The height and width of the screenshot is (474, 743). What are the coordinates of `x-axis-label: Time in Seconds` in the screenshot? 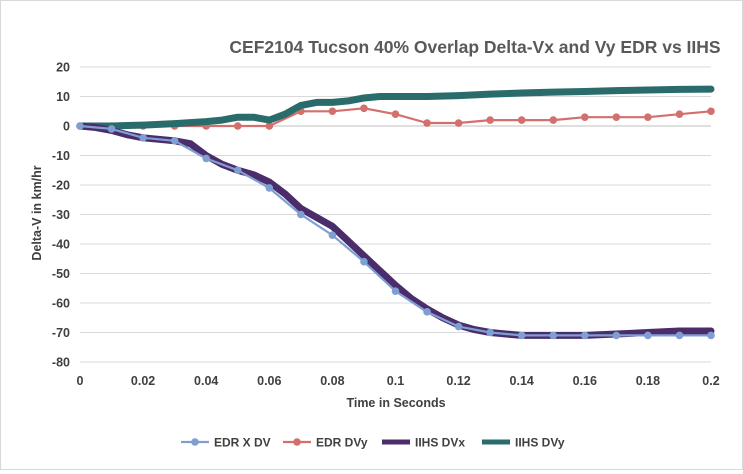 It's located at (395, 403).